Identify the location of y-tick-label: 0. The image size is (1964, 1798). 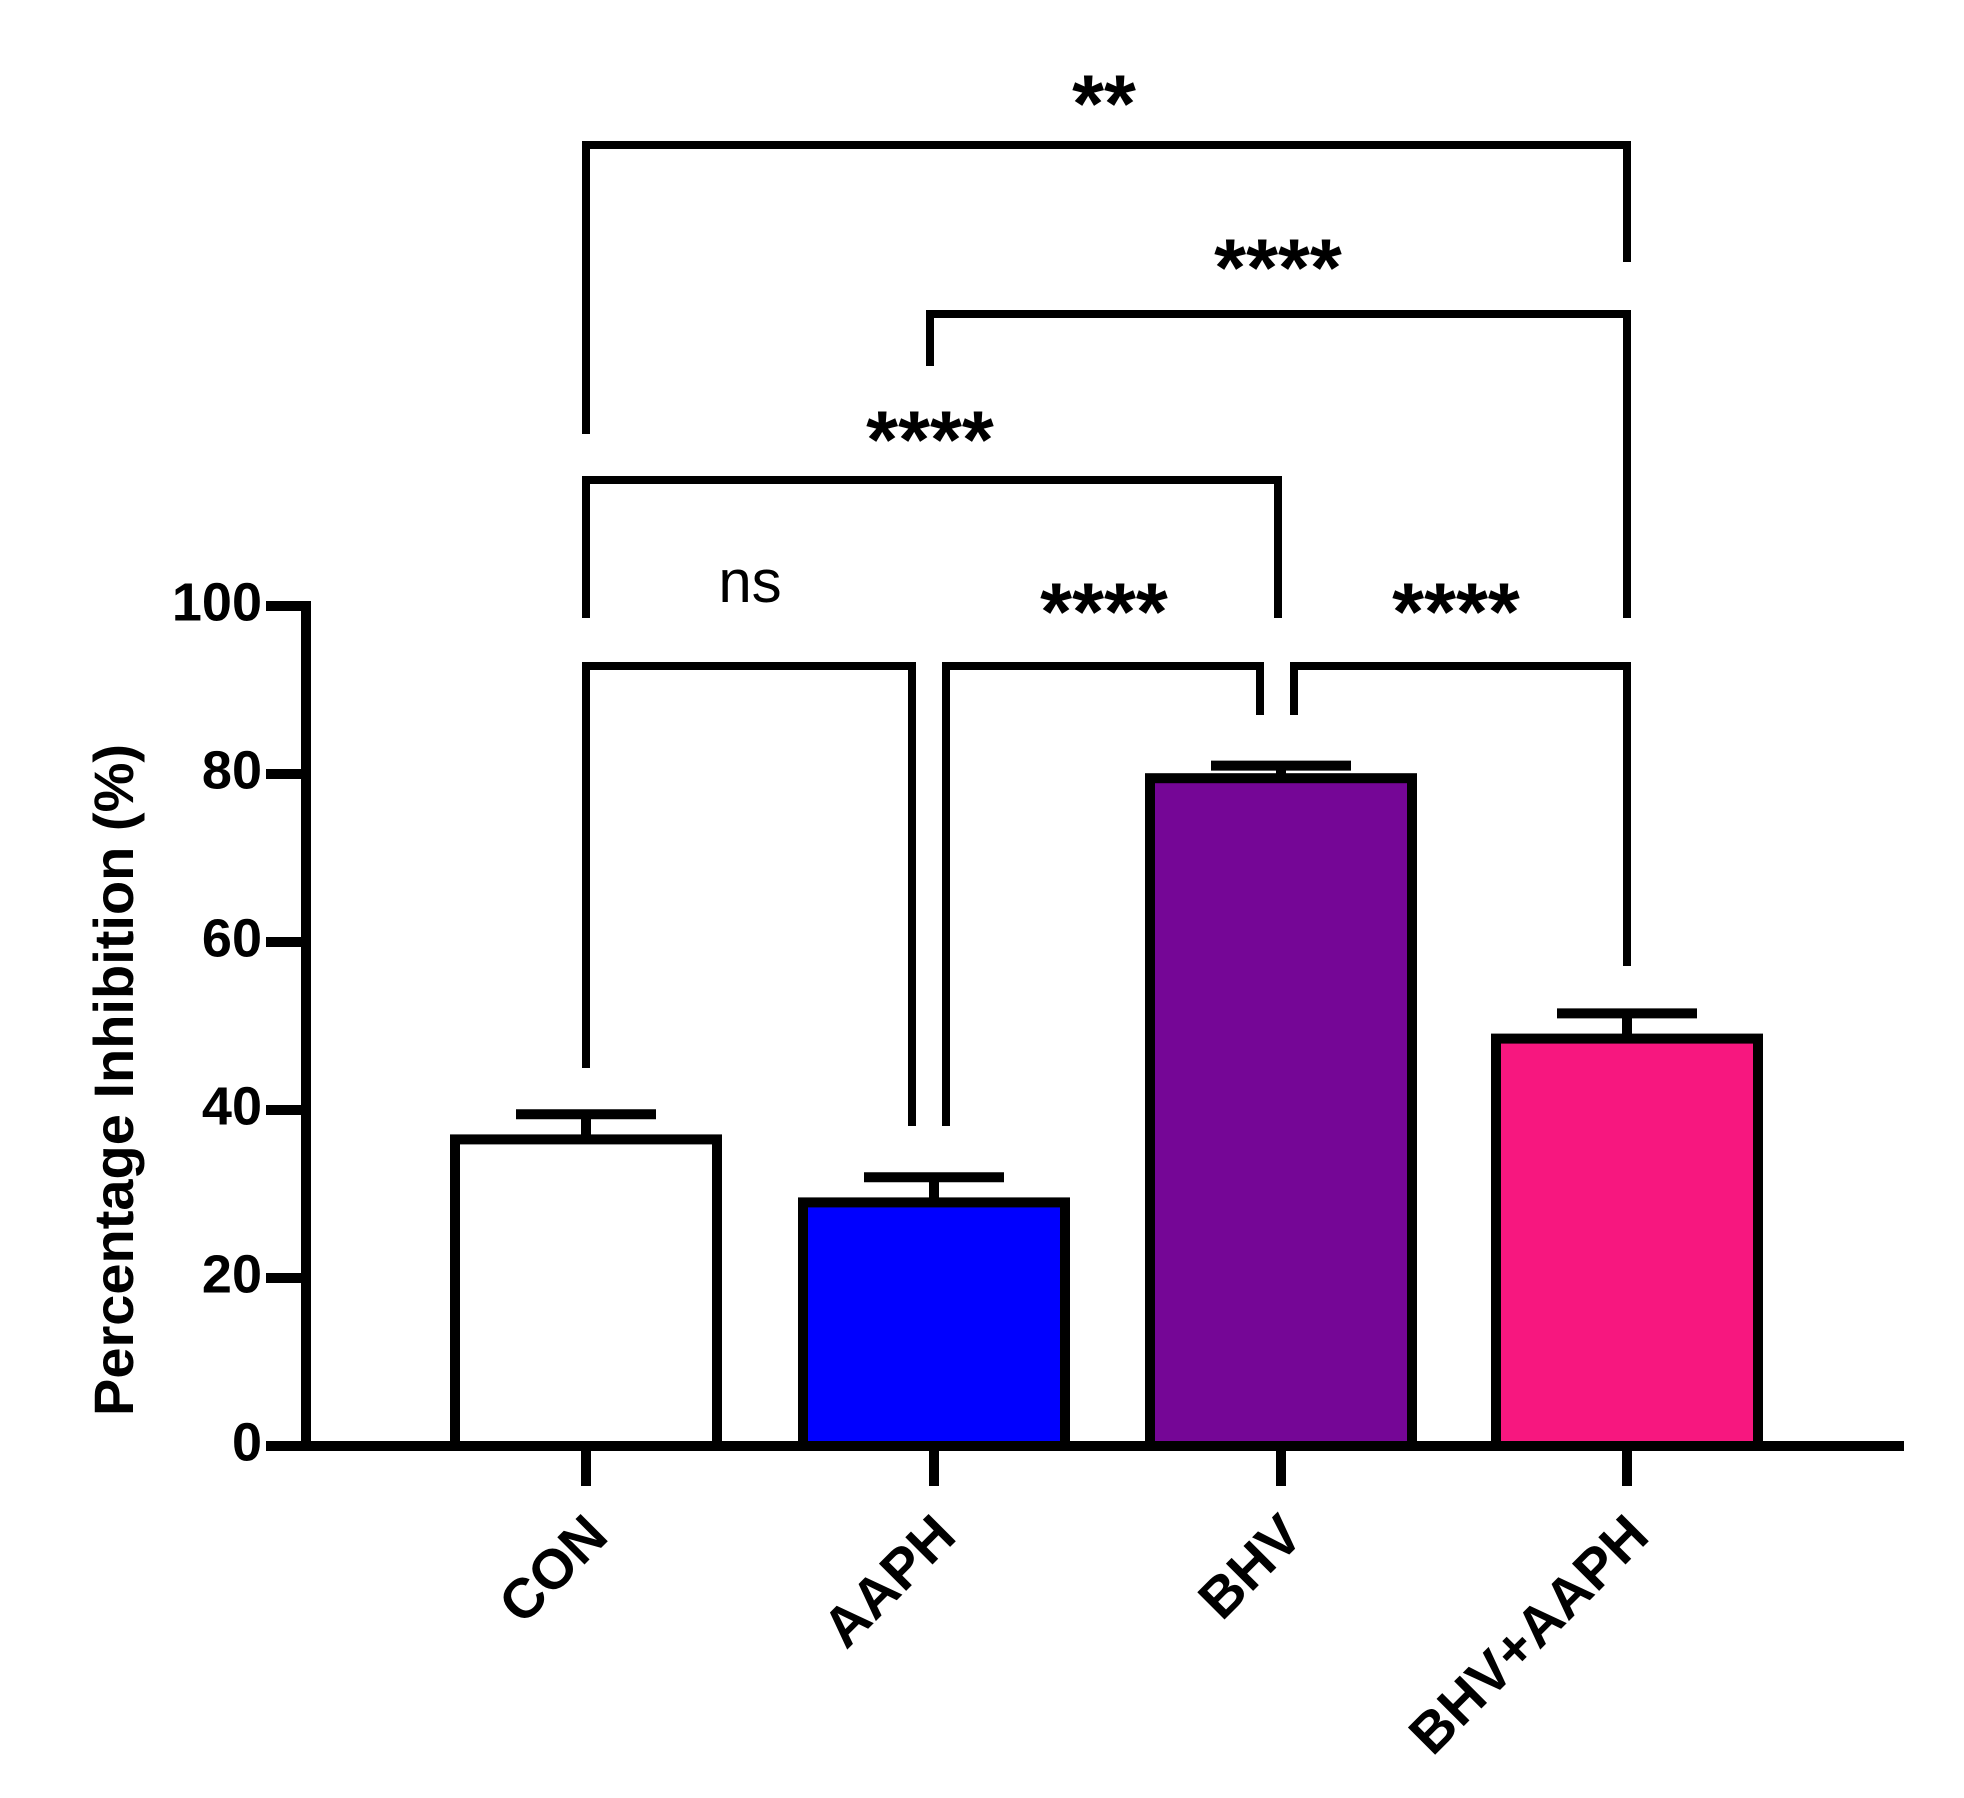
(247, 1442).